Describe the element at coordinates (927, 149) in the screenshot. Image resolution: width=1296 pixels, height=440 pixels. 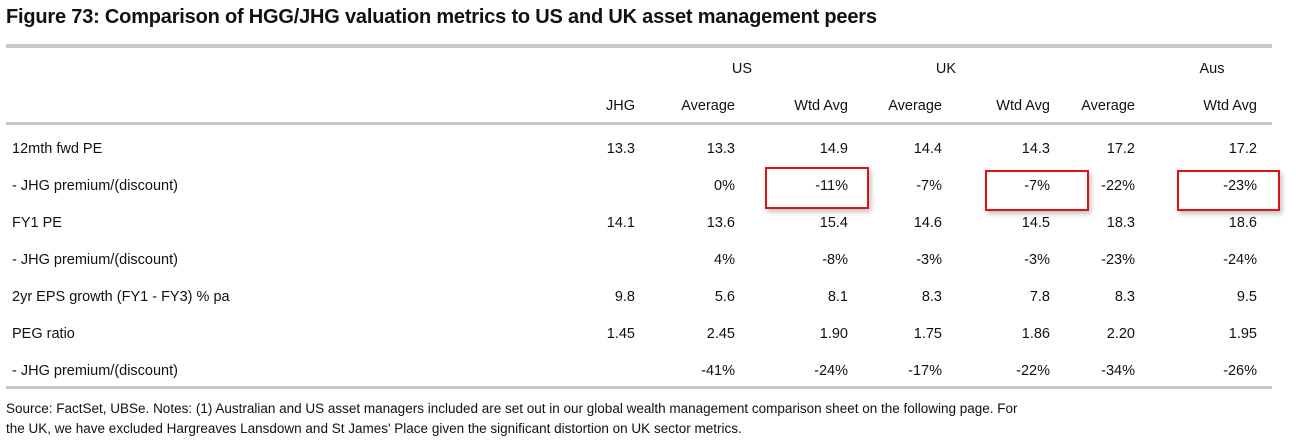
I see `table-cell: 14.4` at that location.